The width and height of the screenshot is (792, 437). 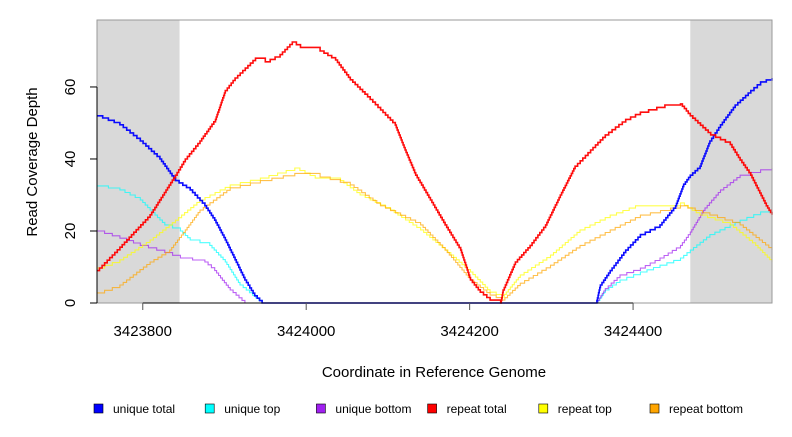 I want to click on legend-label: repeat top, so click(x=585, y=409).